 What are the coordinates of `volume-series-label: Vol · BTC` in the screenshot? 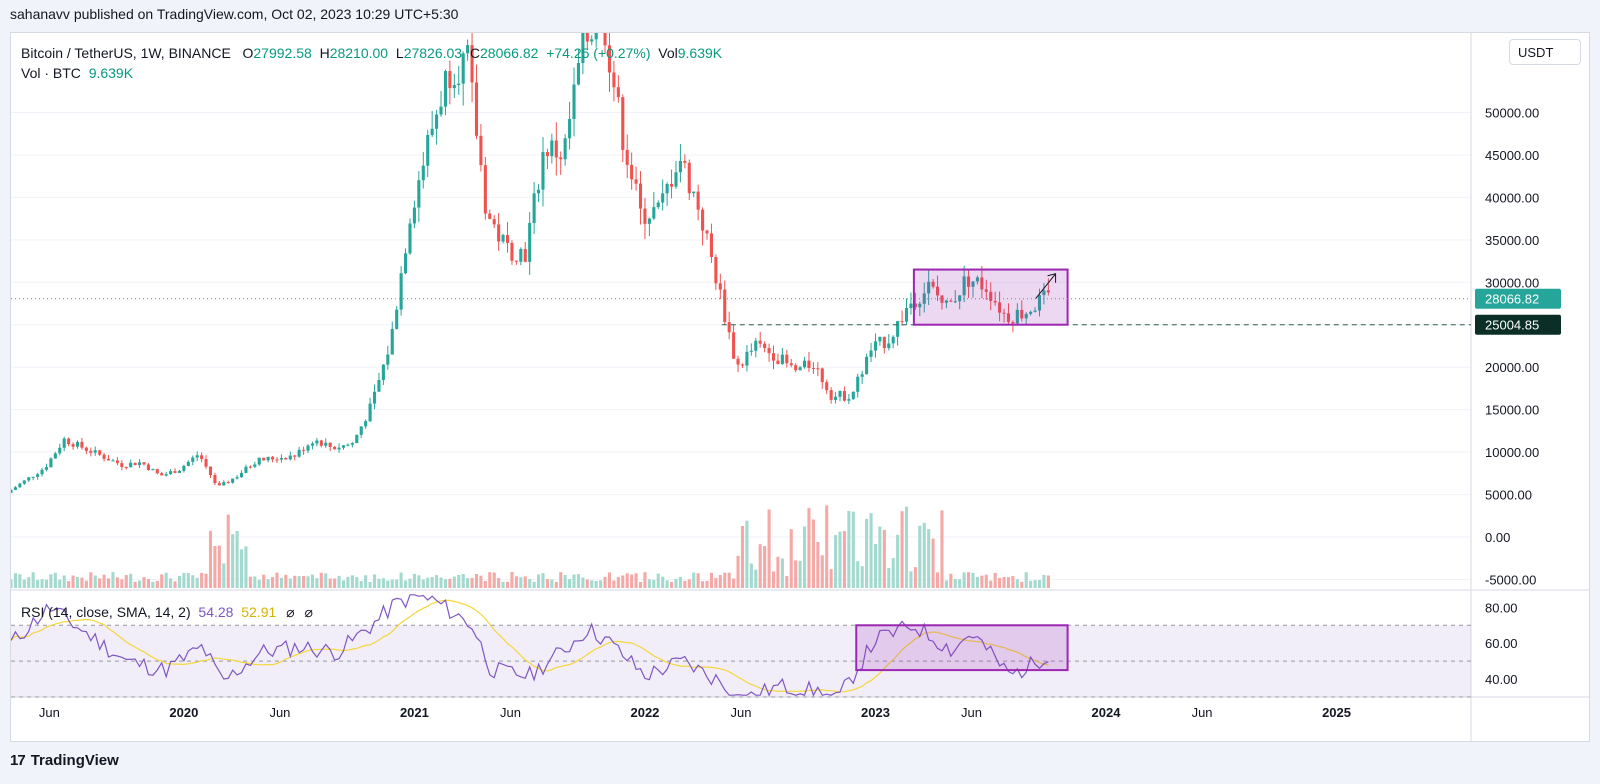 It's located at (51, 73).